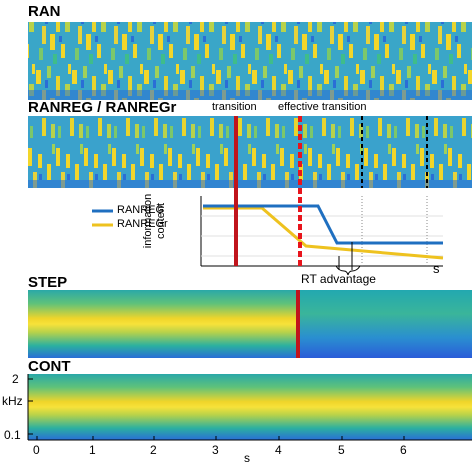 The image size is (474, 465). I want to click on ranregr-info-line, so click(323, 233).